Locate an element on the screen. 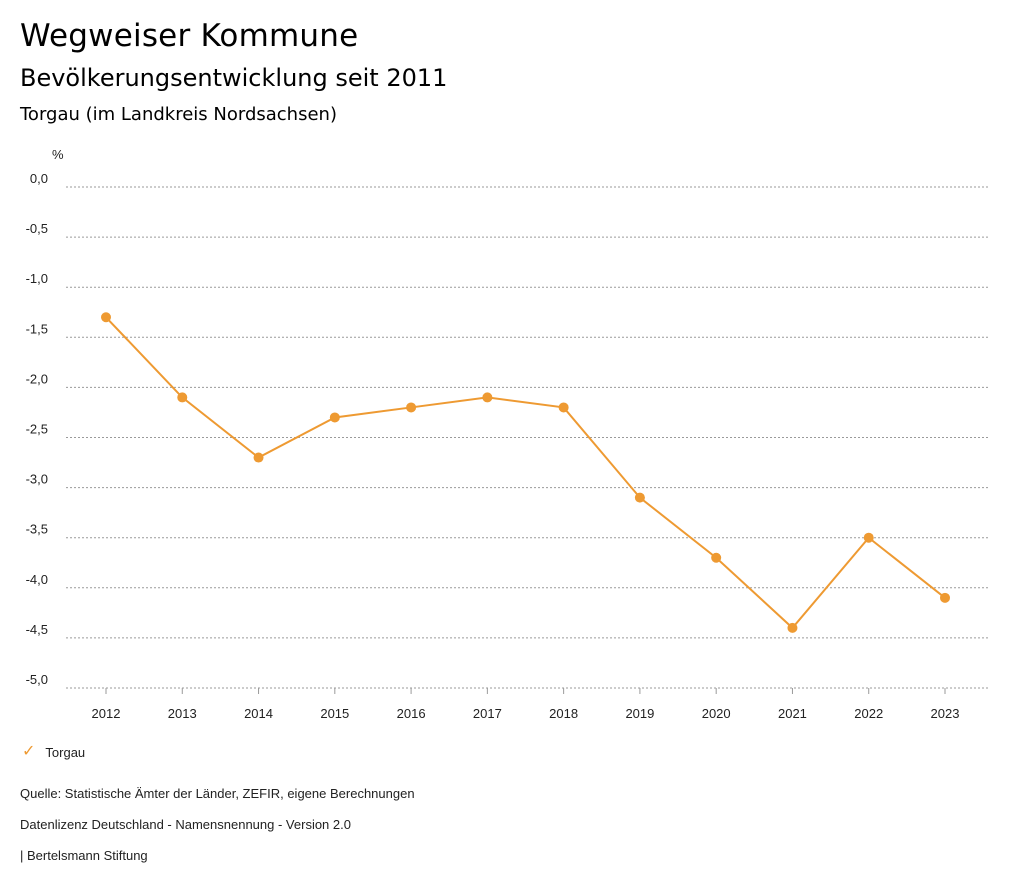 The image size is (1024, 888). y-tick-label: -1,0 is located at coordinates (37, 278).